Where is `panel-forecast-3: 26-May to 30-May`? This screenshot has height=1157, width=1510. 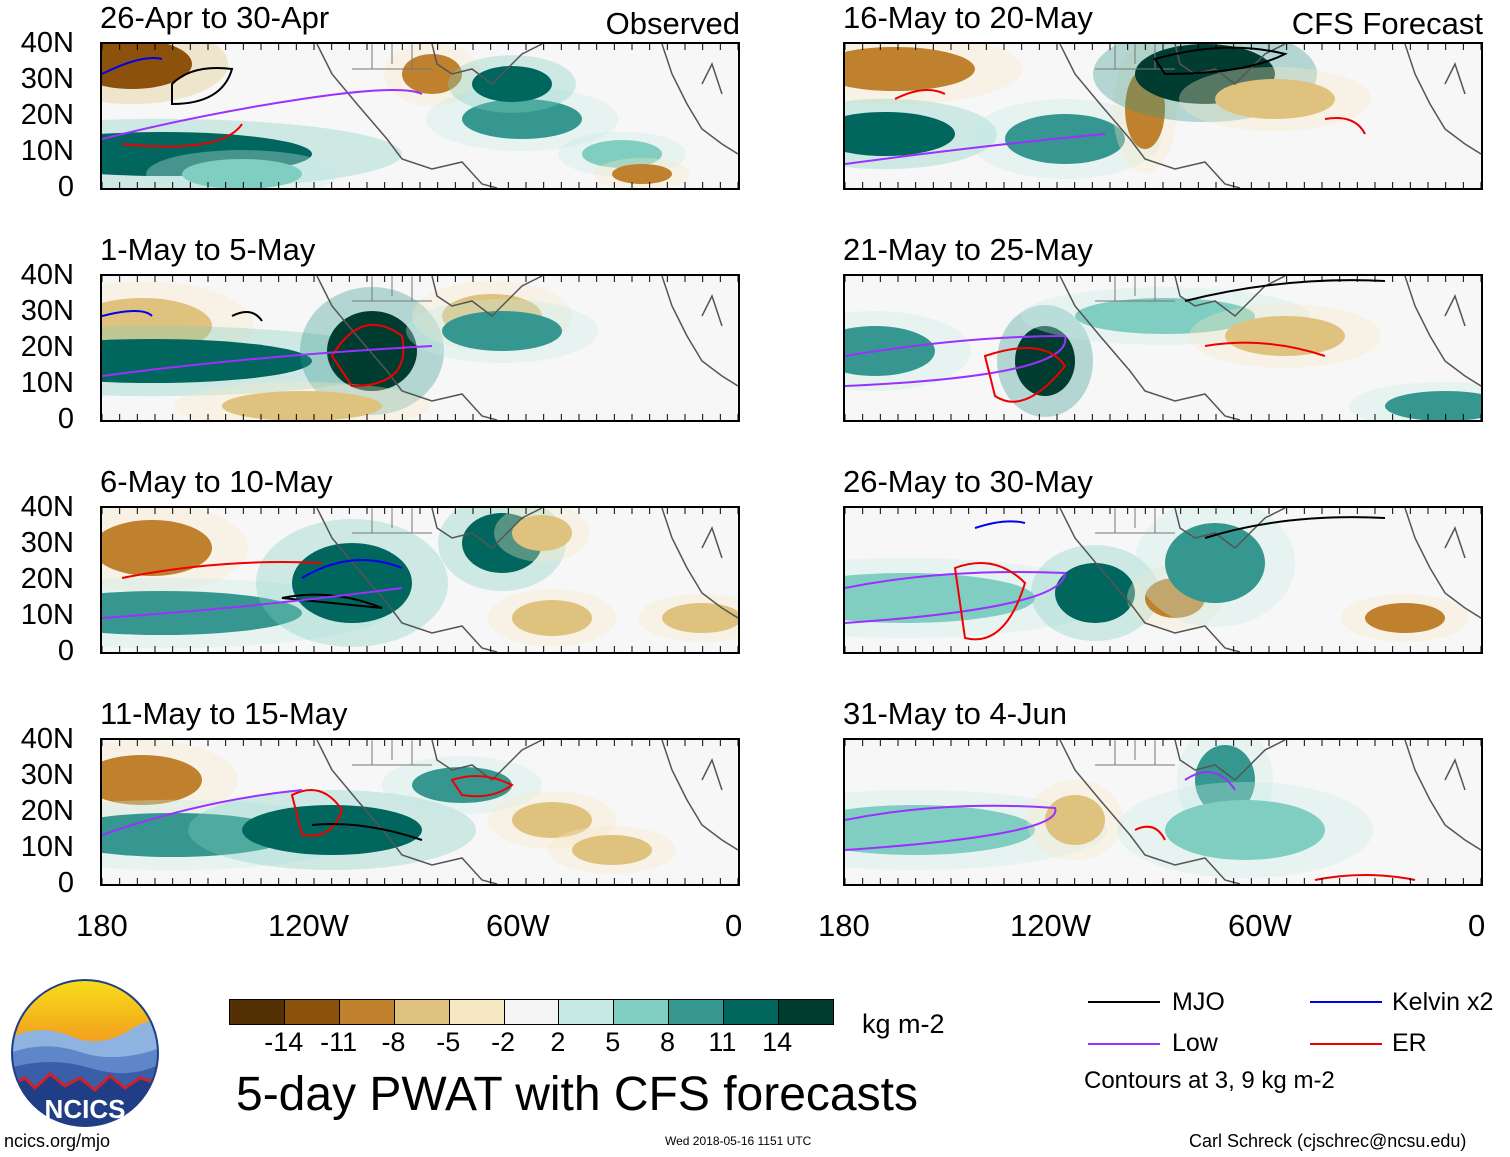 panel-forecast-3: 26-May to 30-May is located at coordinates (1163, 579).